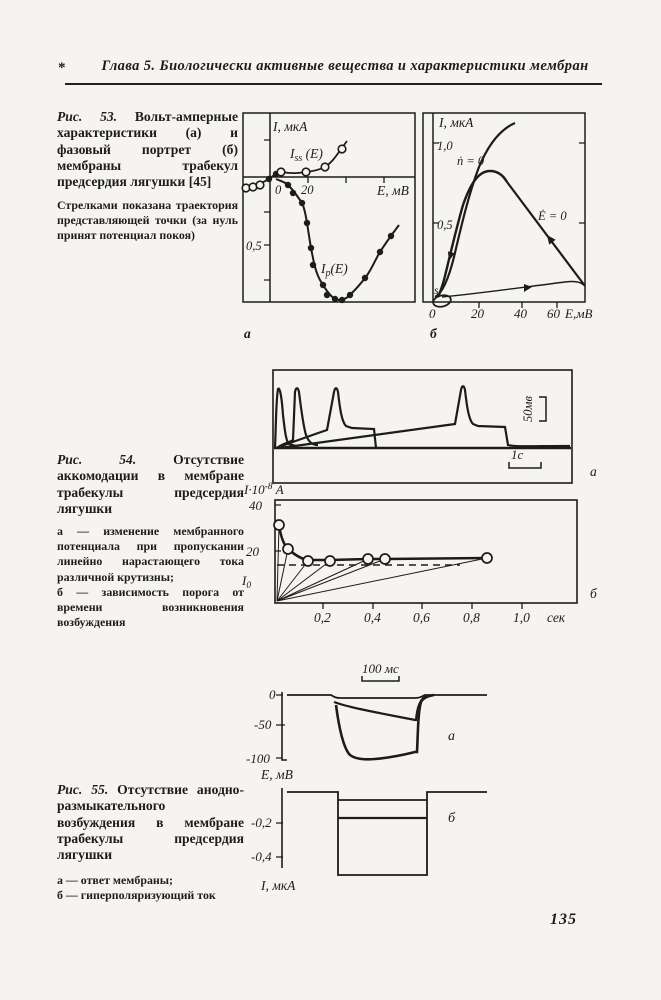  Describe the element at coordinates (380, 679) in the screenshot. I see `fig55a-scale-bracket` at that location.